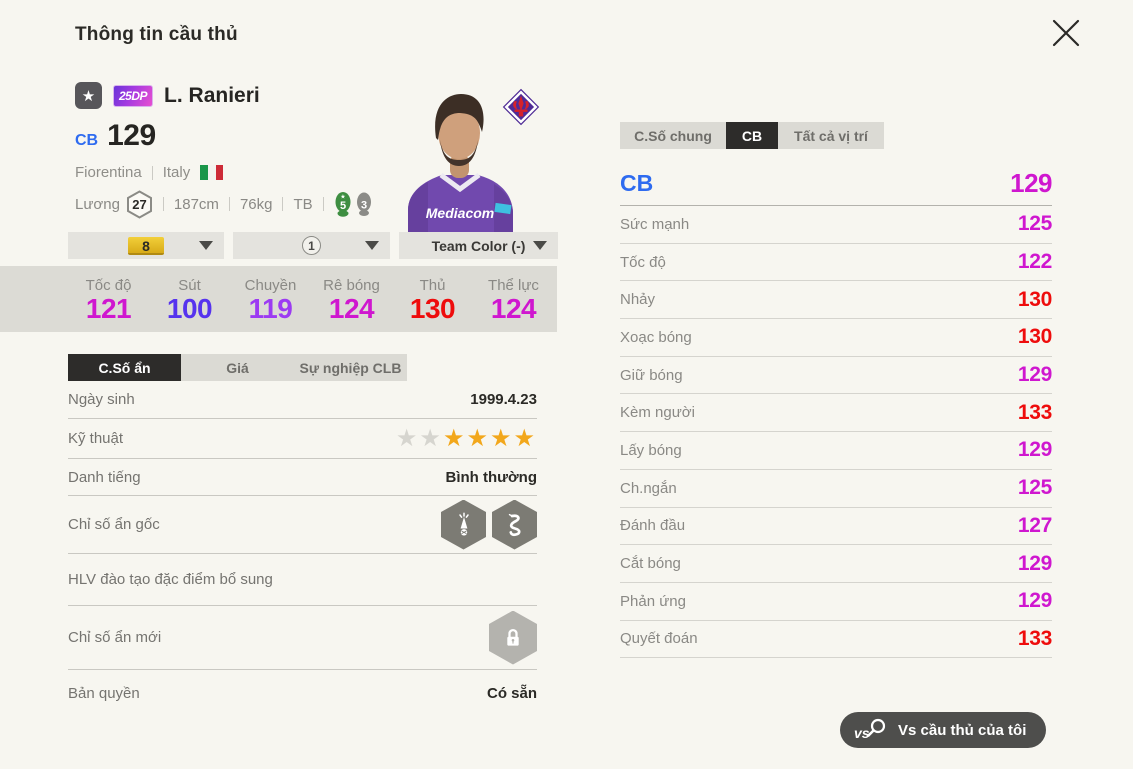 The image size is (1133, 769). I want to click on left-foot-icon: ★ 5, so click(343, 204).